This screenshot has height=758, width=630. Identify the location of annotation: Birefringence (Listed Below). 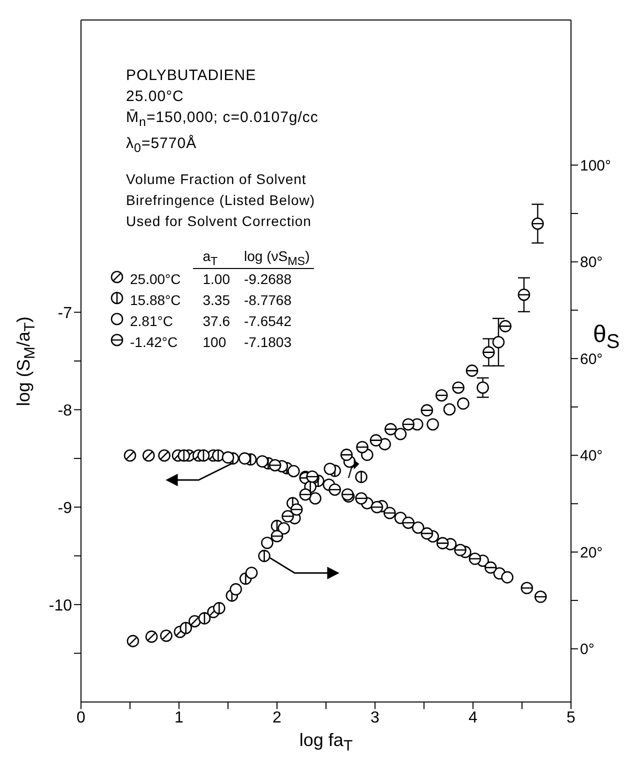
(221, 200).